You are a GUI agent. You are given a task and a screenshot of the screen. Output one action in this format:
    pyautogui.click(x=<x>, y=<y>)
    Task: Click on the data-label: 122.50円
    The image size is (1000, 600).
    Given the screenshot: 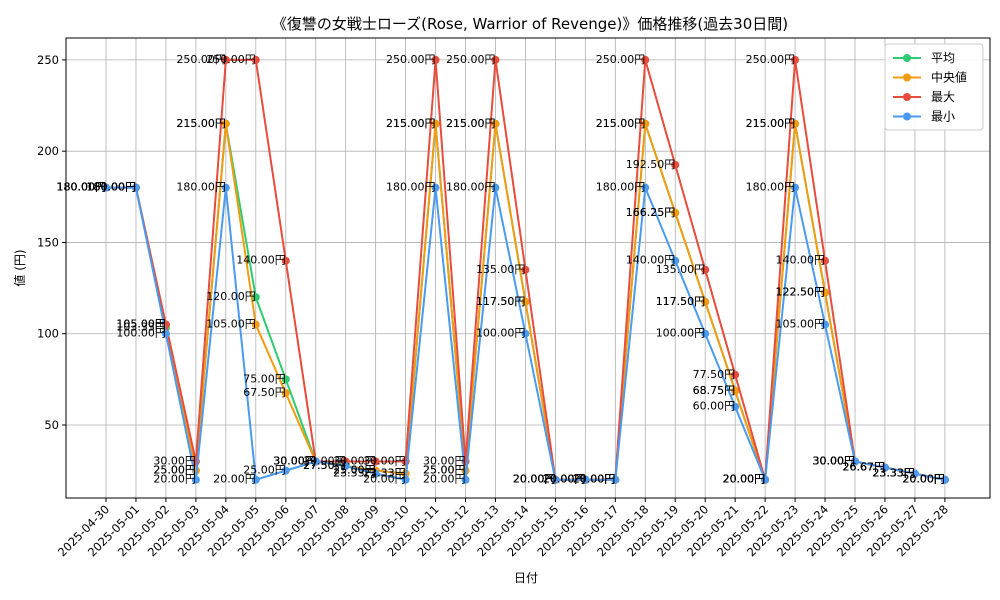 What is the action you would take?
    pyautogui.click(x=801, y=292)
    